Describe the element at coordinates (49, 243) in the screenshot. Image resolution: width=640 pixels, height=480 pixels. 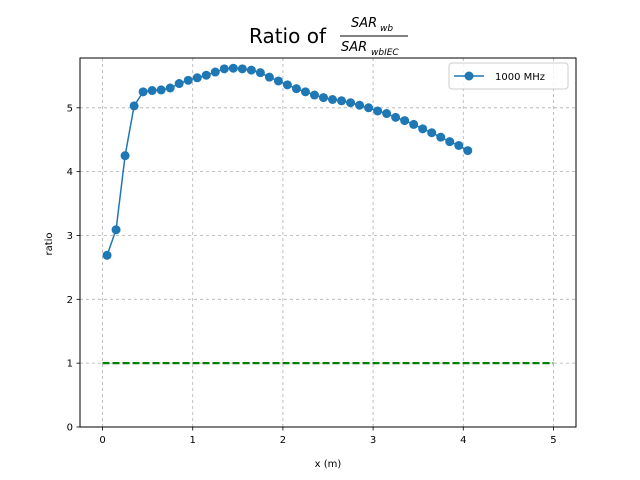
I see `y-axis-label: ratio` at that location.